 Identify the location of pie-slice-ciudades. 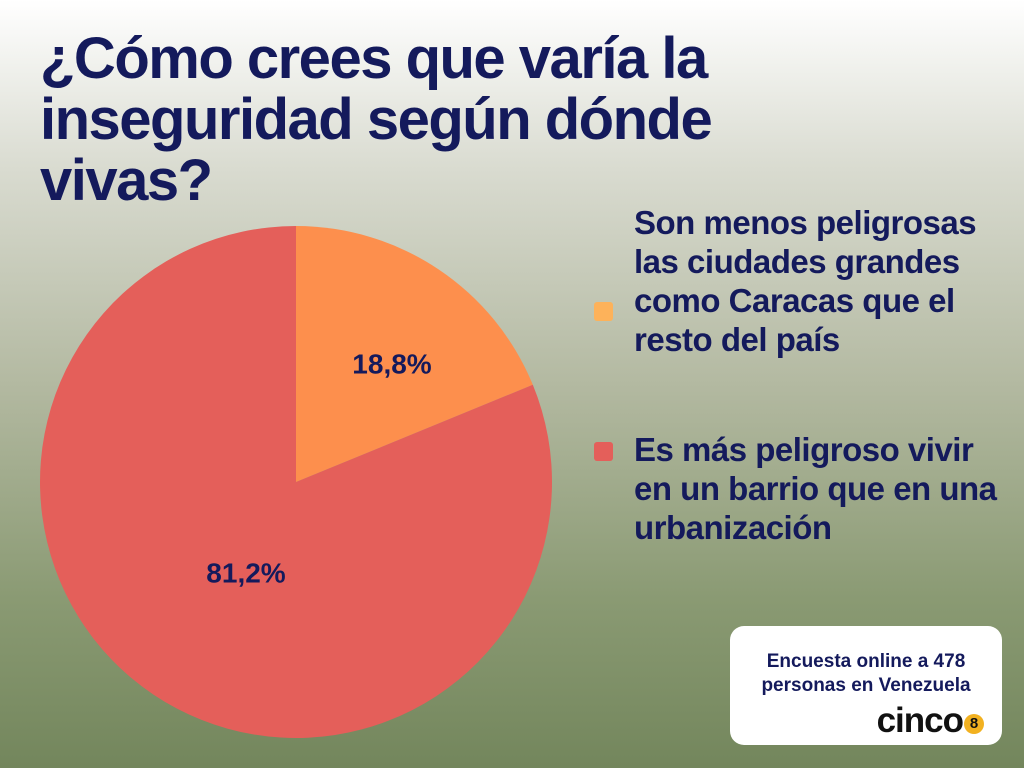
(414, 354).